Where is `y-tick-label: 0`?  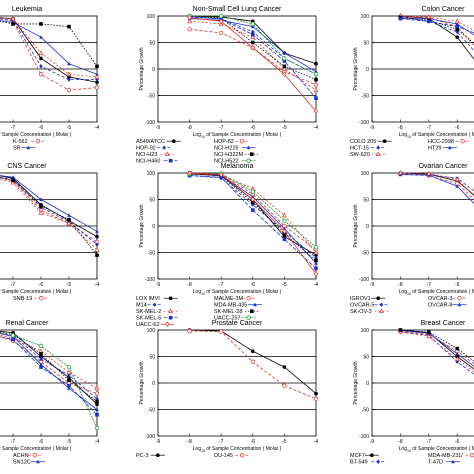
y-tick-label: 0 is located at coordinates (153, 70).